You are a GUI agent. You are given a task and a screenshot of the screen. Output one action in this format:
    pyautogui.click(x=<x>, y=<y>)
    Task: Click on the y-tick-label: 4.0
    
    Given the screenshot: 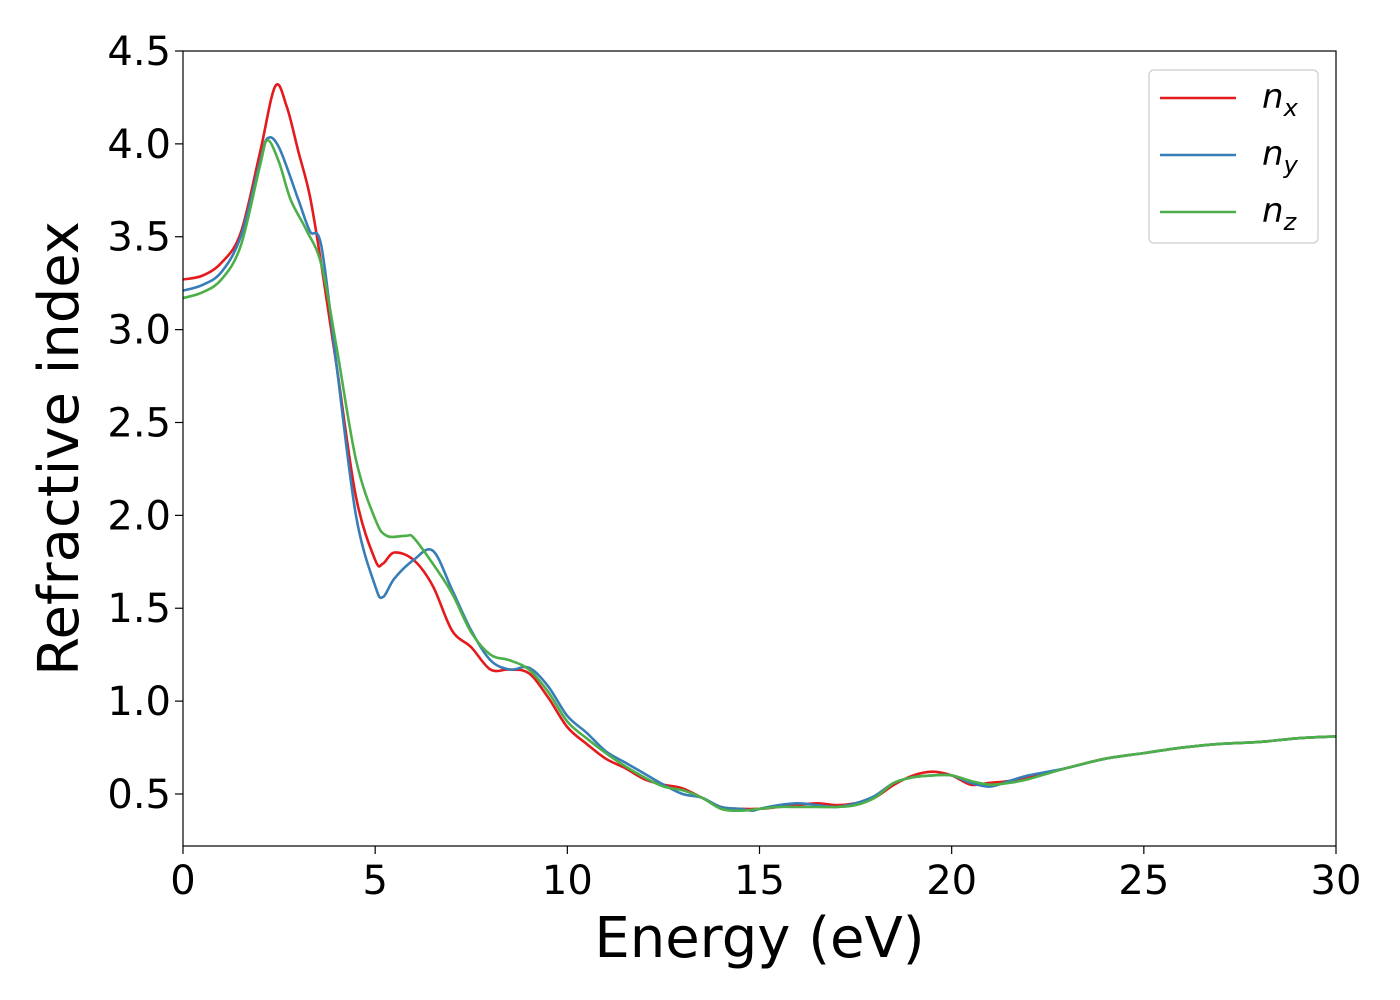 What is the action you would take?
    pyautogui.click(x=139, y=145)
    